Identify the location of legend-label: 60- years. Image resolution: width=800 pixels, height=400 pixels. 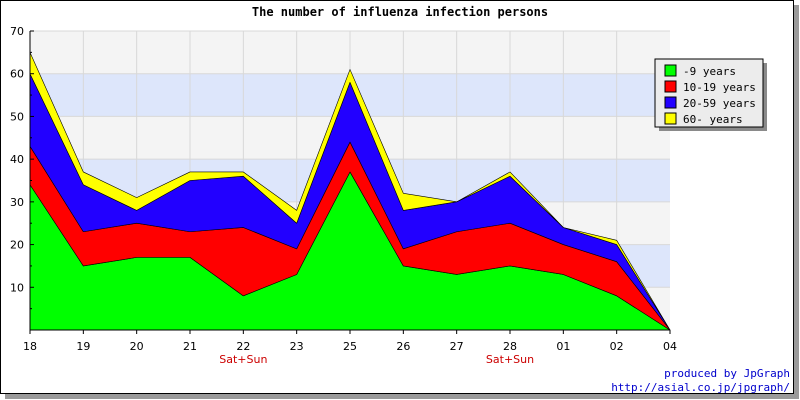
(713, 119).